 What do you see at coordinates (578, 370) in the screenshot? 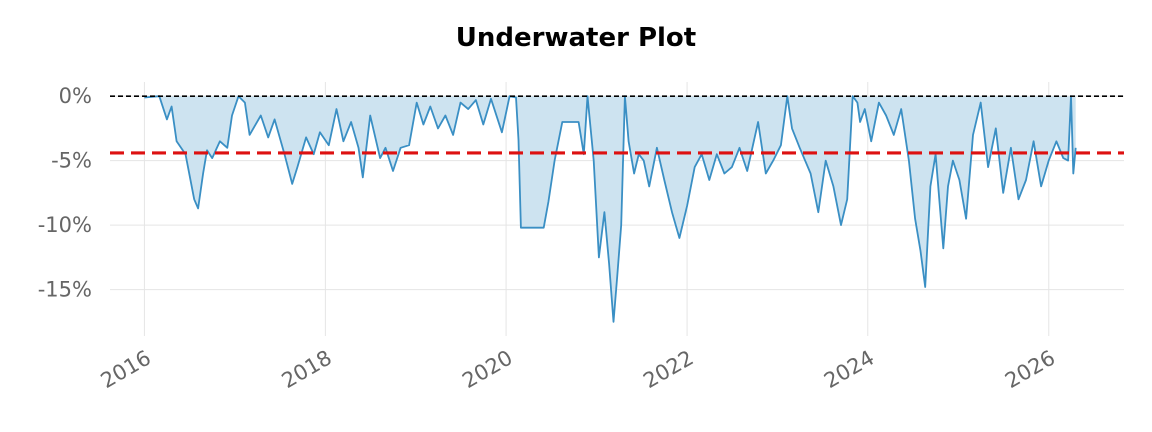
I see `x-axis-ticks: 2016 2018 2020 2022 2024 2026` at bounding box center [578, 370].